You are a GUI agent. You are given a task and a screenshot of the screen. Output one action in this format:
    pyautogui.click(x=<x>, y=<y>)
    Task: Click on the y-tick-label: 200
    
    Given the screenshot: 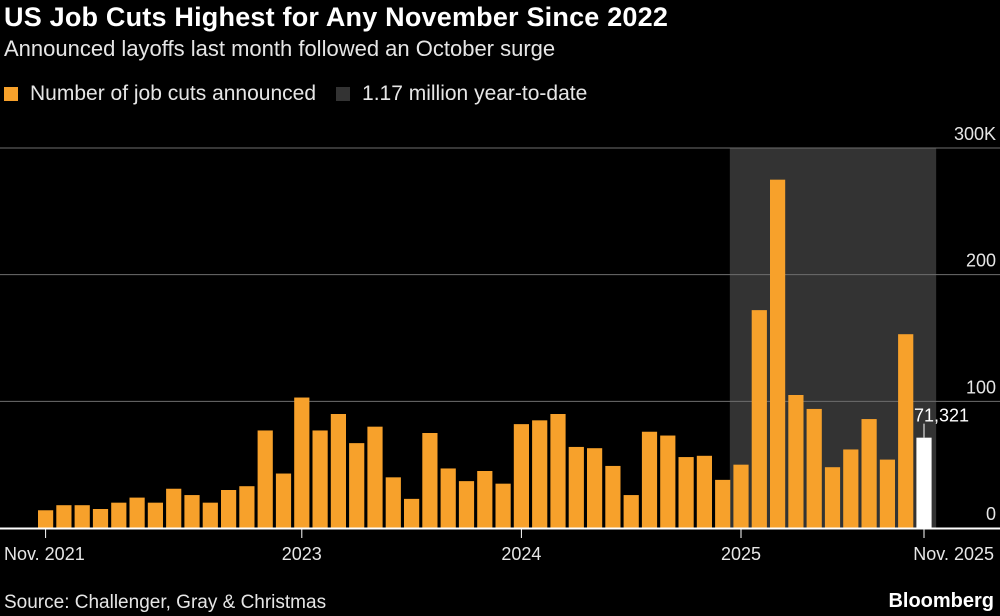 What is the action you would take?
    pyautogui.click(x=981, y=261)
    